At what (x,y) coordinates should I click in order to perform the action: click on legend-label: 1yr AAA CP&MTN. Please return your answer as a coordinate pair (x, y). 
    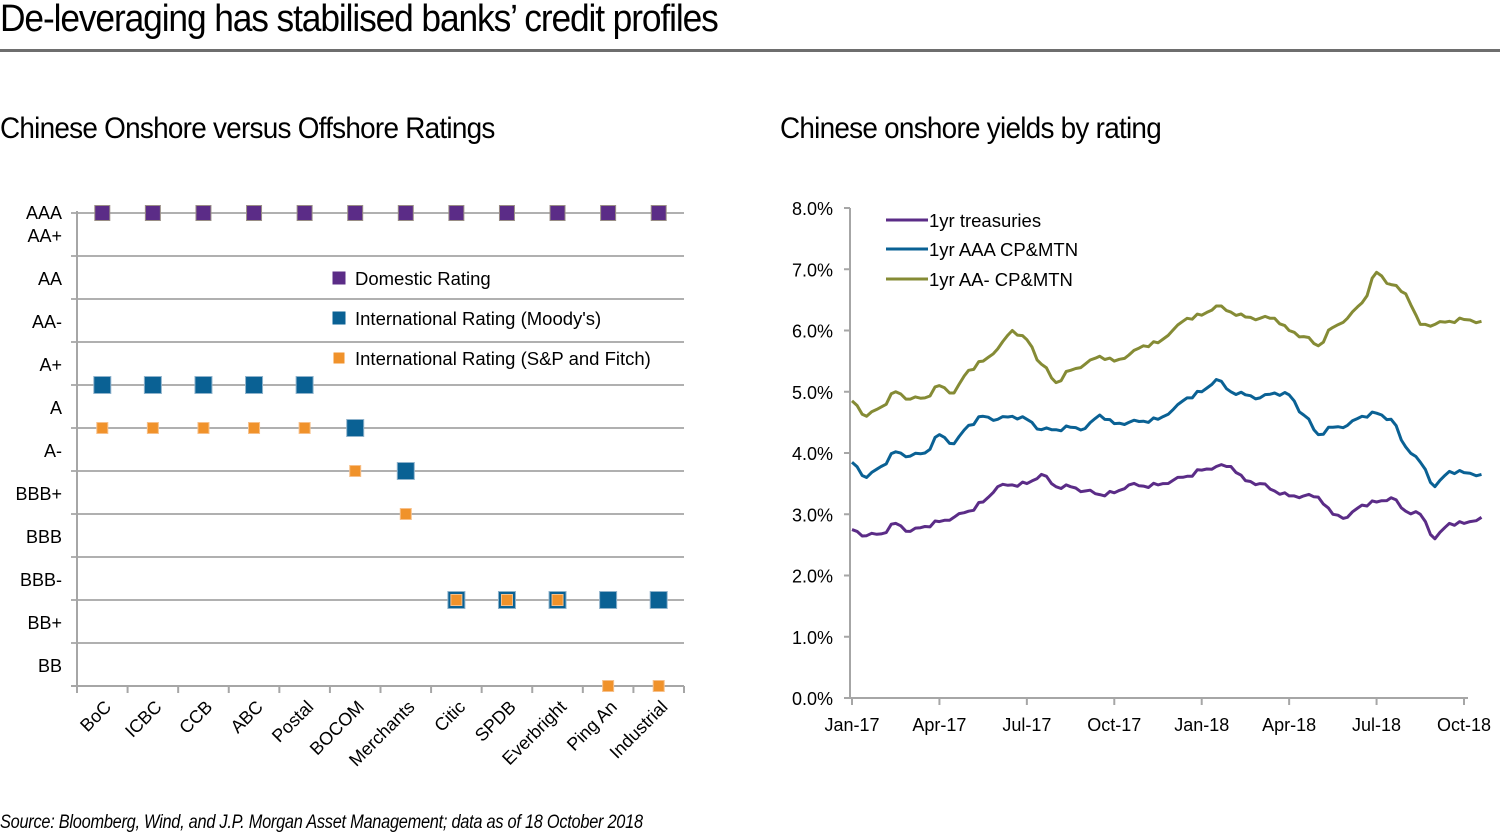
    Looking at the image, I should click on (1003, 249).